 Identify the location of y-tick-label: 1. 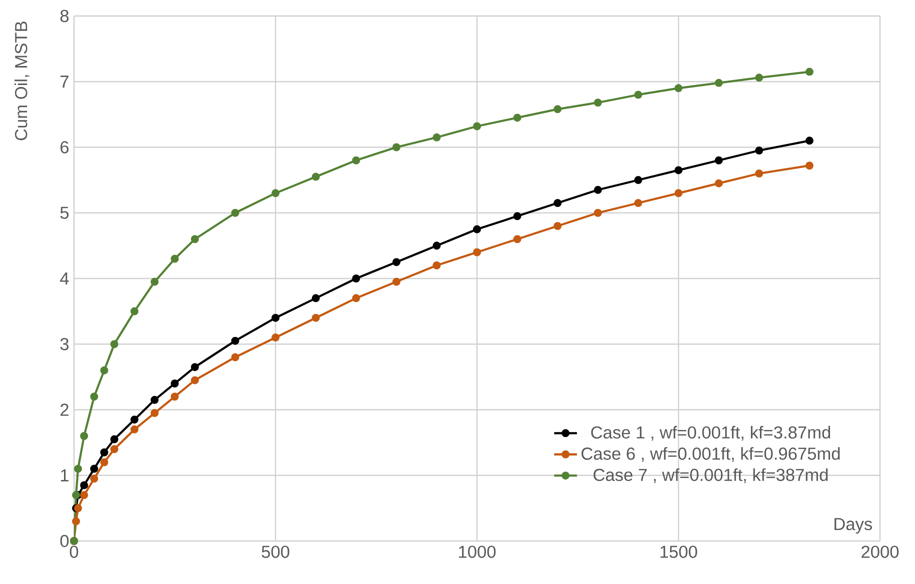
(64, 475).